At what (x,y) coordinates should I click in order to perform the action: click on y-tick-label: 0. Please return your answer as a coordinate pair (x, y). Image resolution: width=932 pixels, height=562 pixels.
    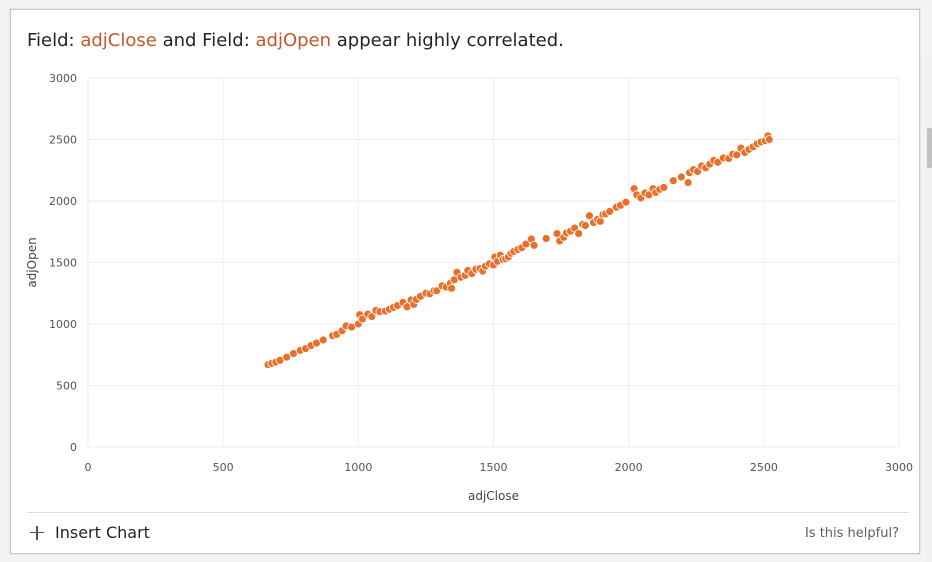
    Looking at the image, I should click on (73, 447).